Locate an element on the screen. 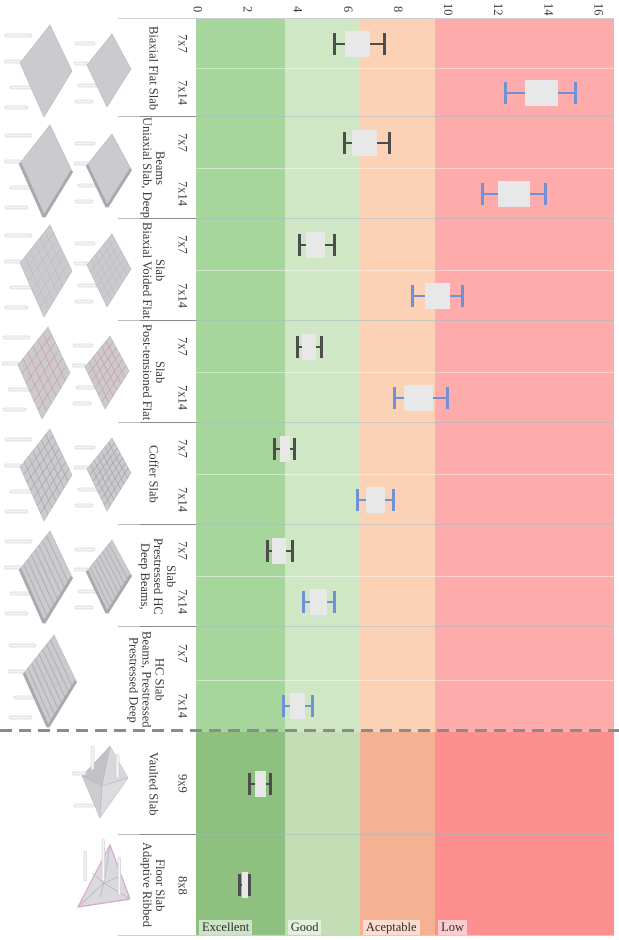 The height and width of the screenshot is (940, 619). axis-tick-0: 0 is located at coordinates (197, 9).